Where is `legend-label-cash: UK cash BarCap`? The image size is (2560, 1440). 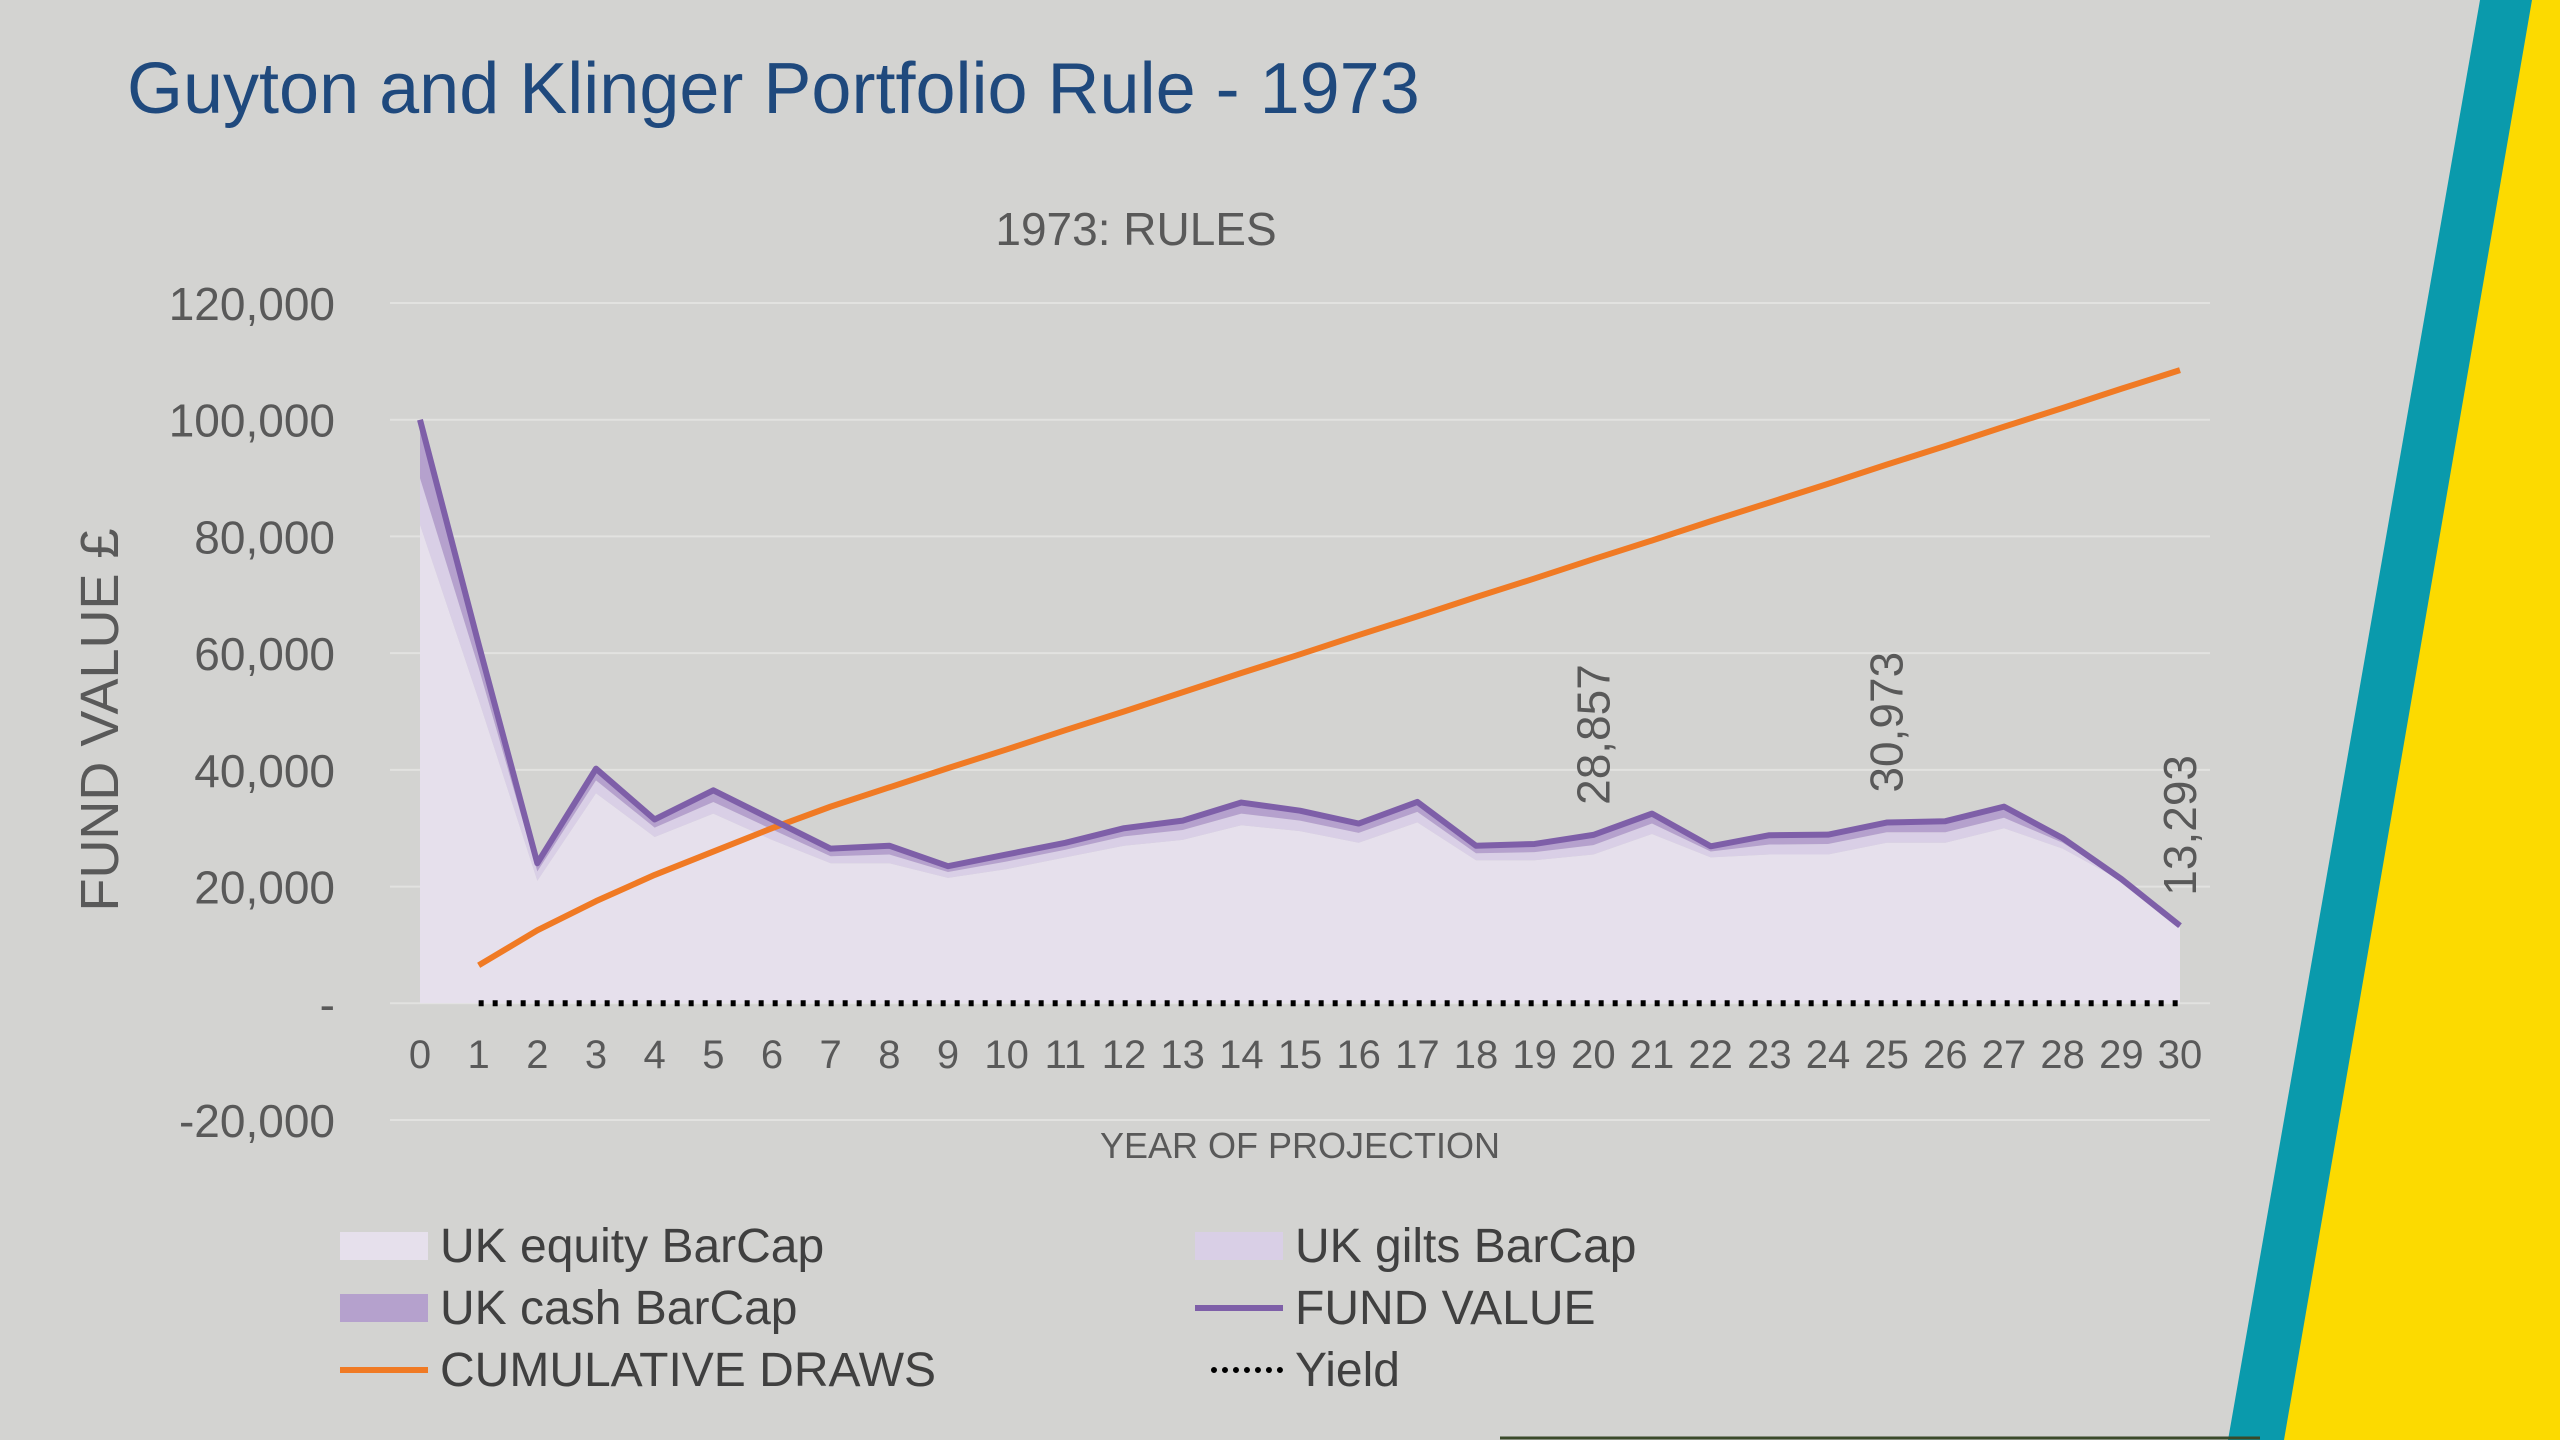
legend-label-cash: UK cash BarCap is located at coordinates (619, 1308).